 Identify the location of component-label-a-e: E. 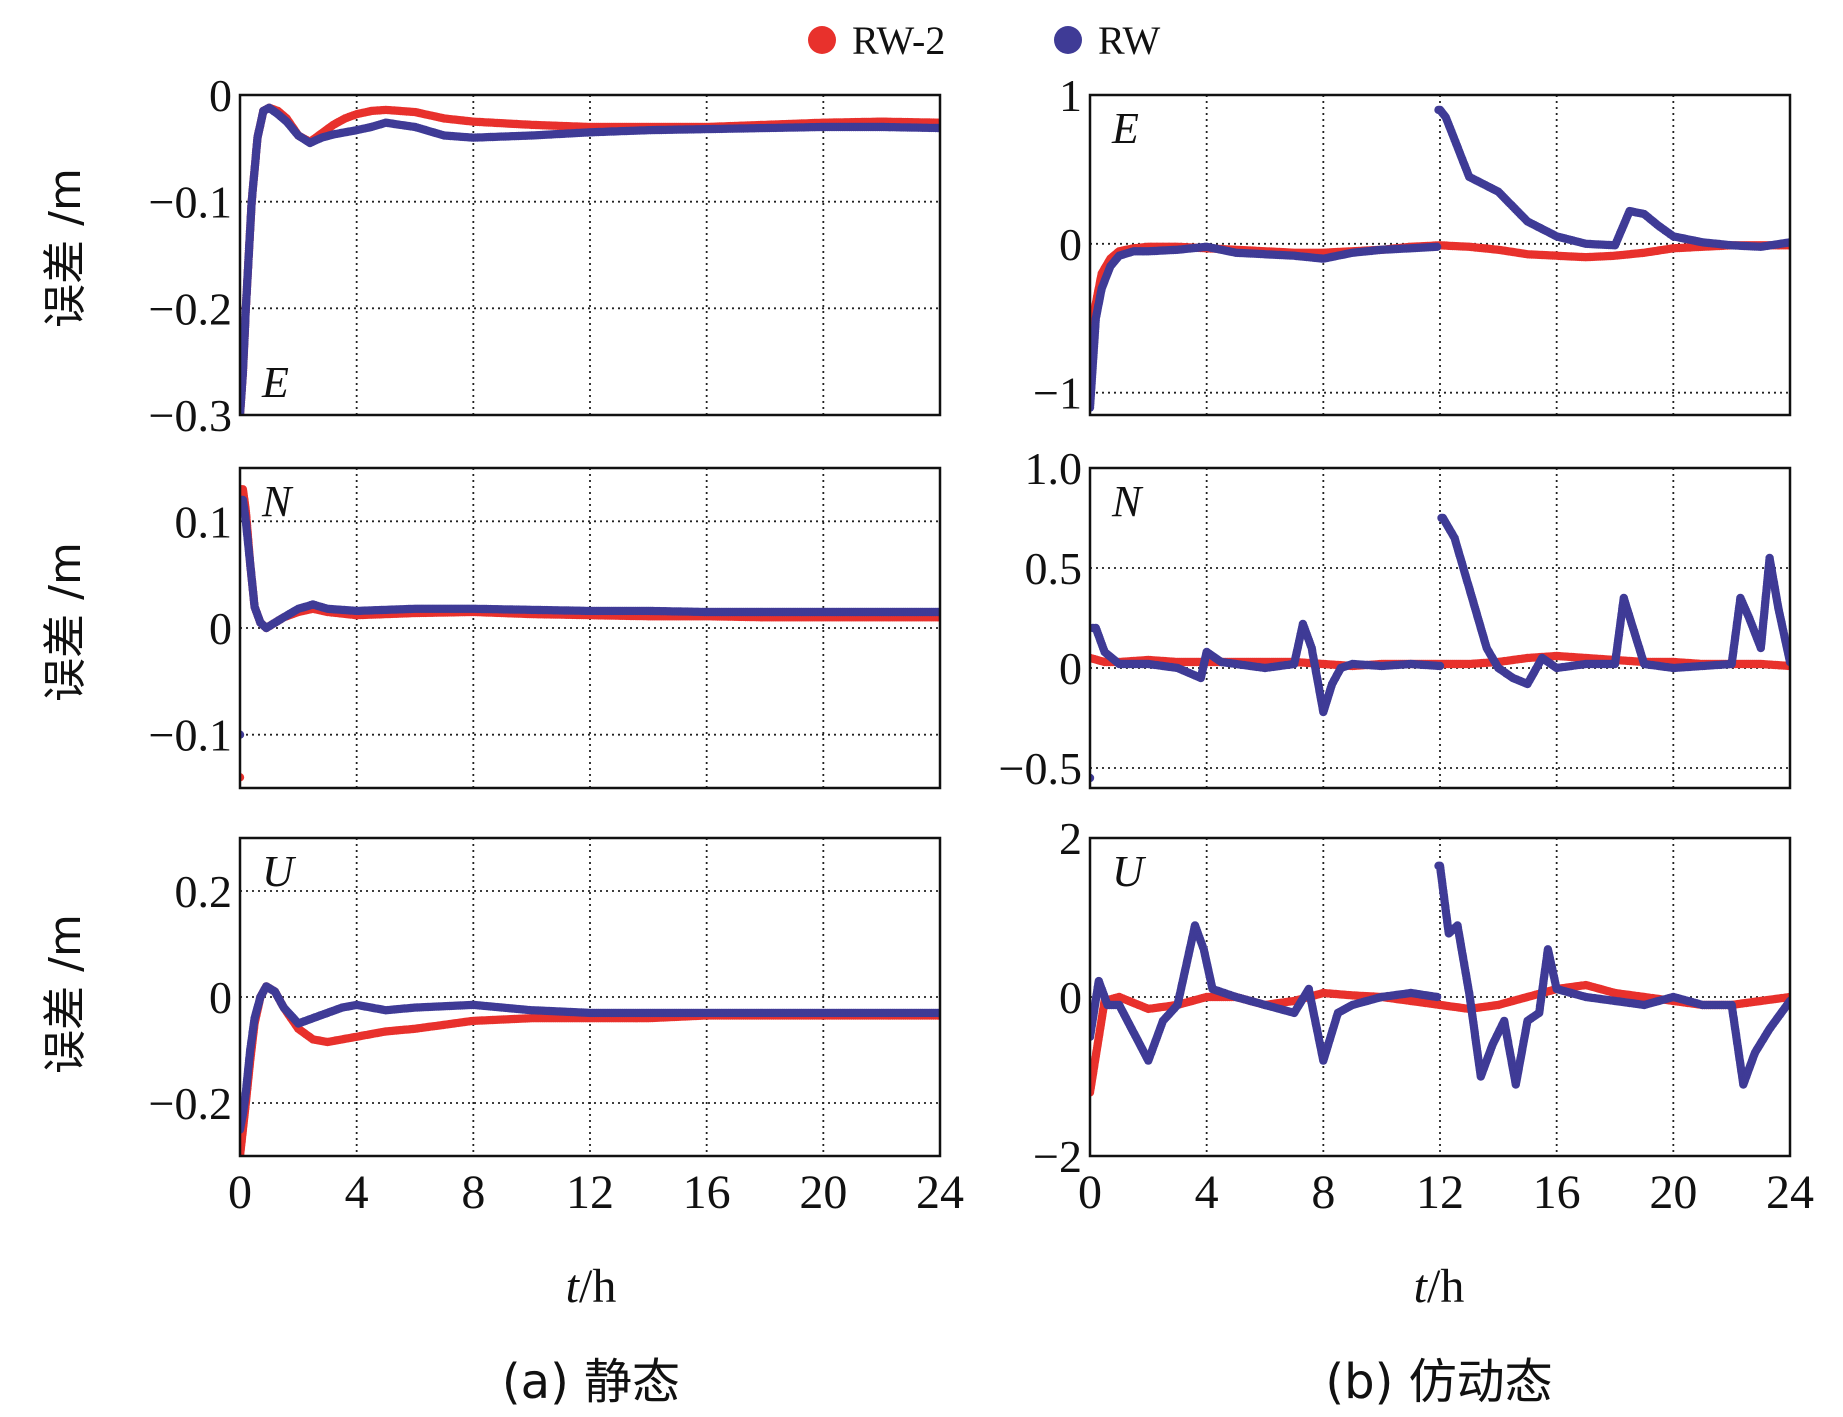
(275, 382).